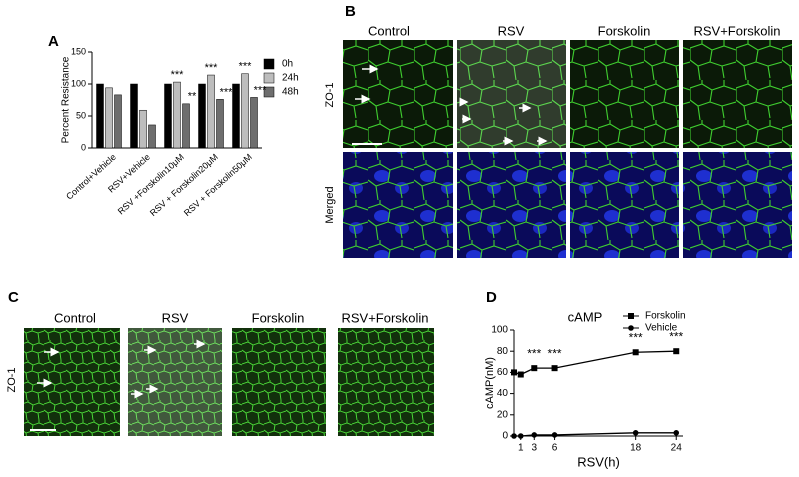 Image resolution: width=799 pixels, height=477 pixels. What do you see at coordinates (677, 448) in the screenshot?
I see `x-tick-label: 24` at bounding box center [677, 448].